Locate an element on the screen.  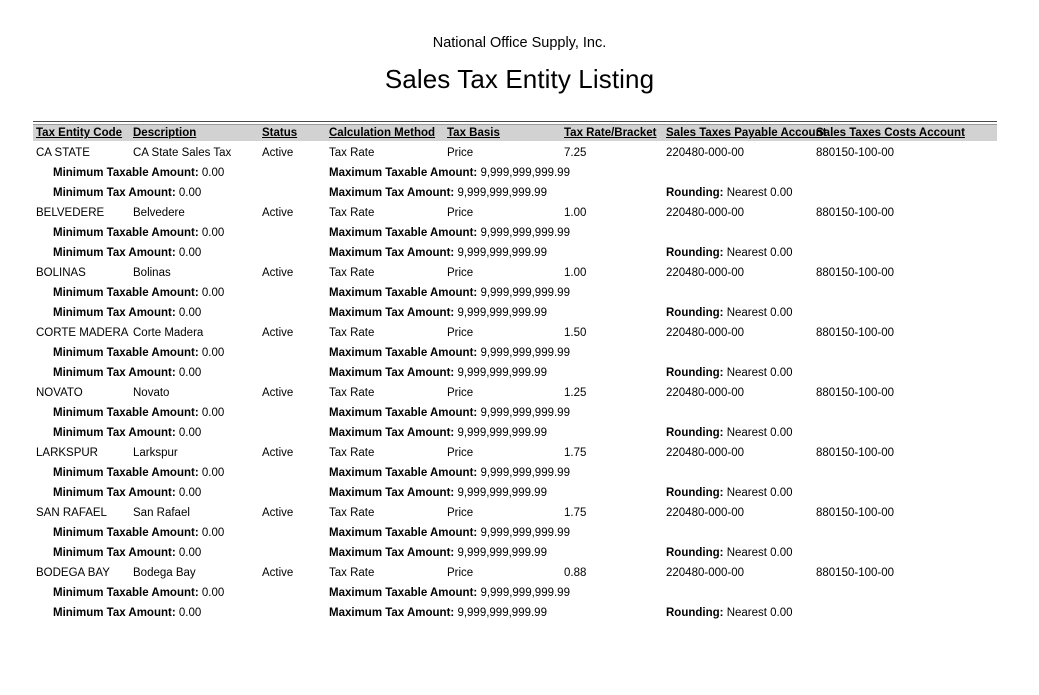
cell-tax-rate-bracket: 1.50 is located at coordinates (575, 333).